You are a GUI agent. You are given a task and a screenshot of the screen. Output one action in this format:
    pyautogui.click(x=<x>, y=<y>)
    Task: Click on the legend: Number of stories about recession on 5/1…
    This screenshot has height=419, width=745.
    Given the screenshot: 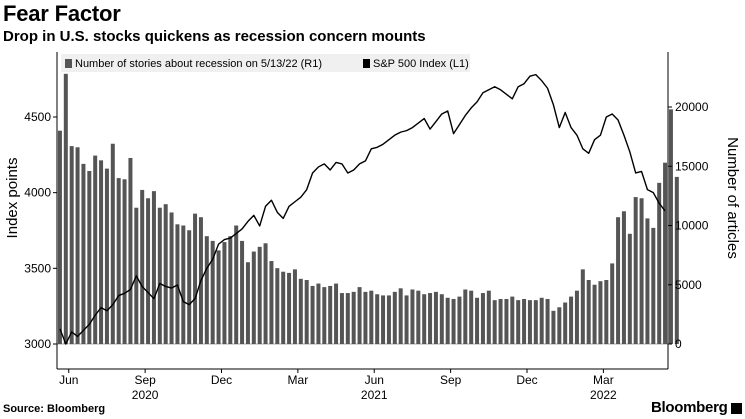 What is the action you would take?
    pyautogui.click(x=265, y=63)
    